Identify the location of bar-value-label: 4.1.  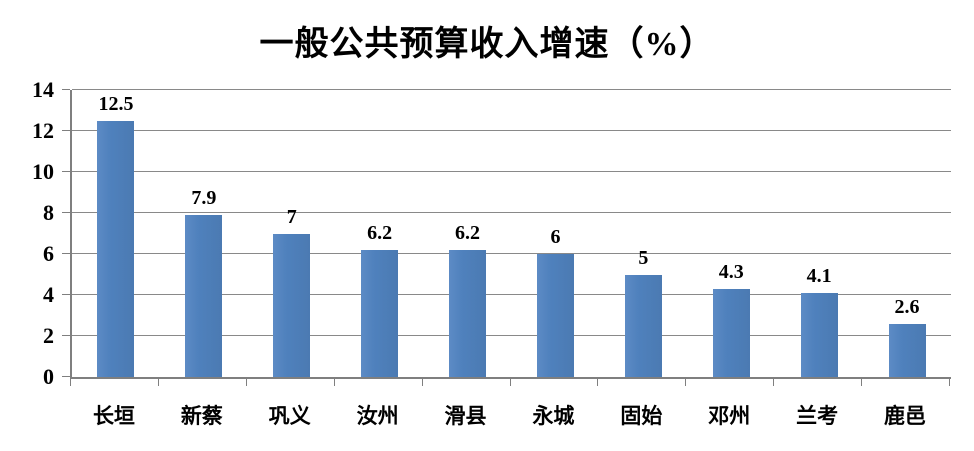
(819, 275).